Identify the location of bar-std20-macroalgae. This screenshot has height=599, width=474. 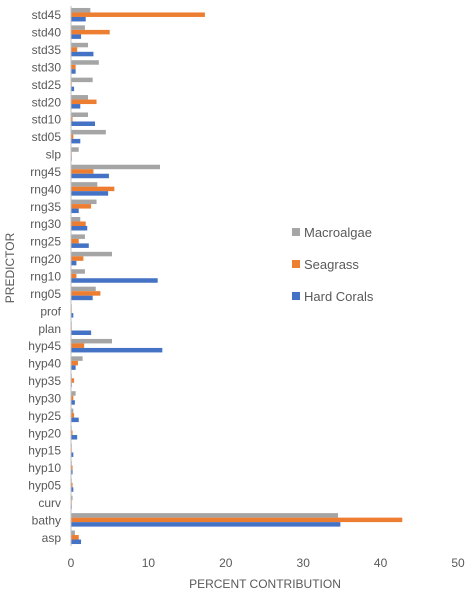
(80, 97).